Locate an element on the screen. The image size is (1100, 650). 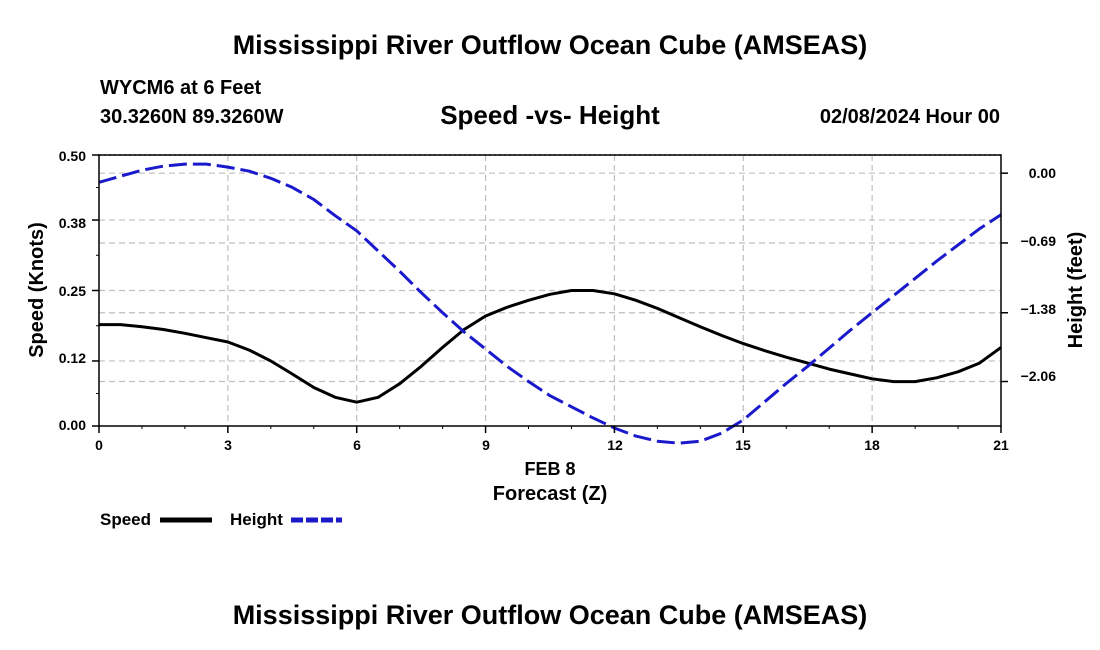
station-label: WYCM6 at 6 Feet is located at coordinates (181, 88).